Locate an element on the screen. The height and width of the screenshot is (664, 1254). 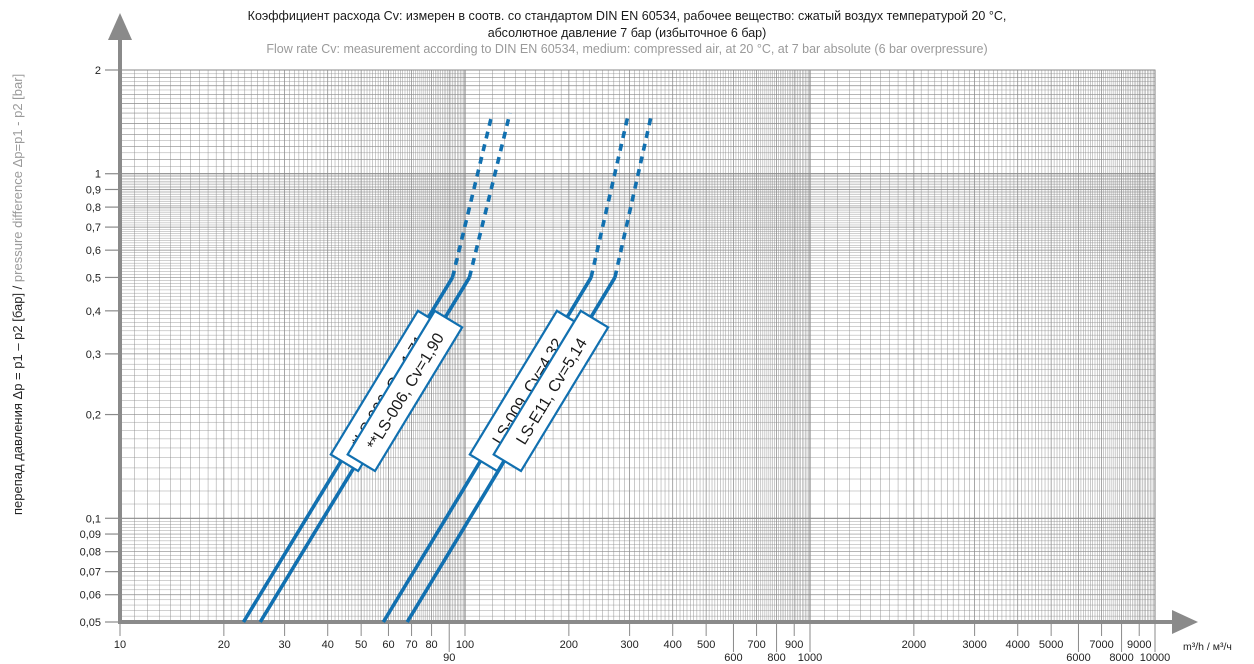
x-axis-arrow is located at coordinates (1185, 622).